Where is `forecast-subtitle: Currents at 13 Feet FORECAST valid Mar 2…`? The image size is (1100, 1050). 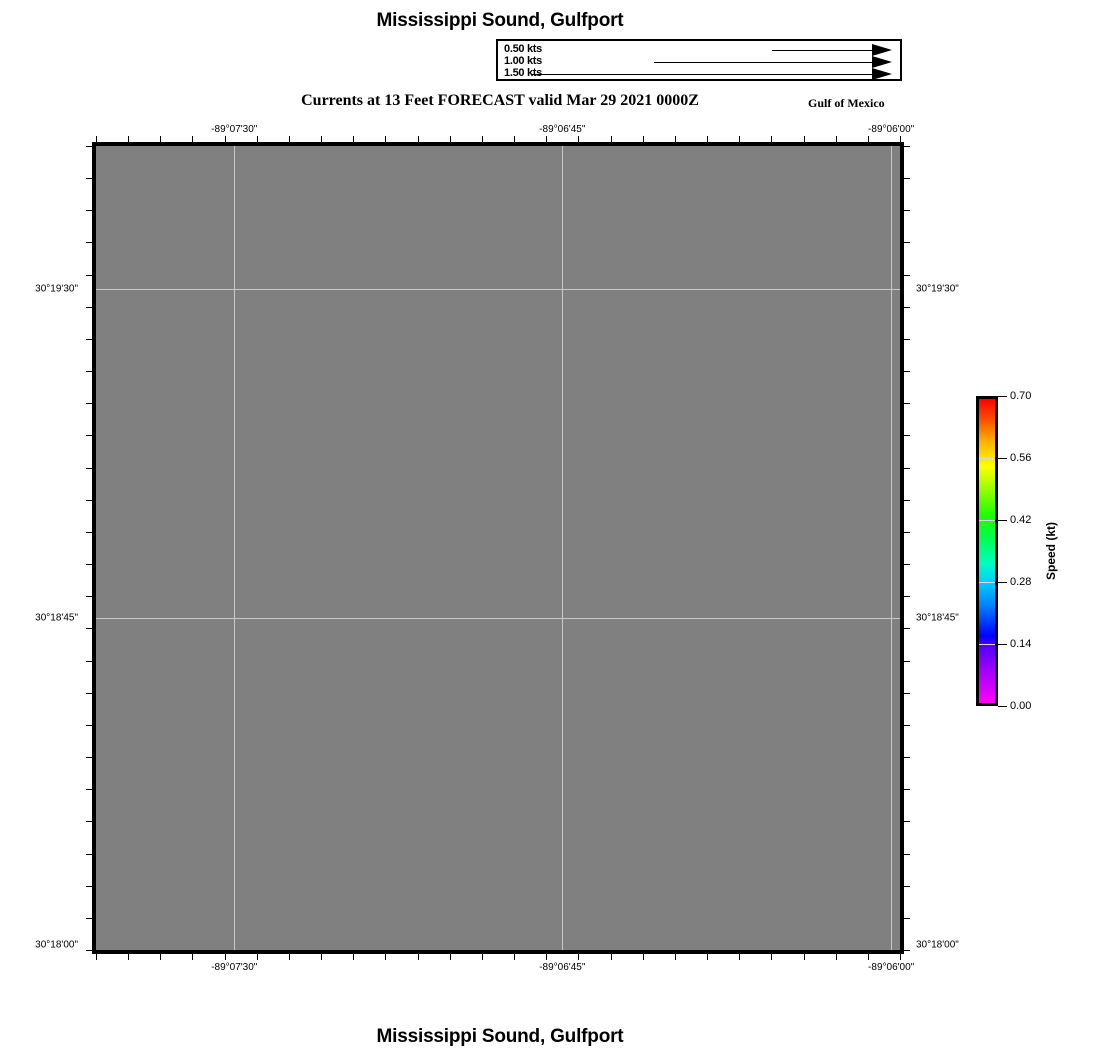
forecast-subtitle: Currents at 13 Feet FORECAST valid Mar 2… is located at coordinates (500, 100).